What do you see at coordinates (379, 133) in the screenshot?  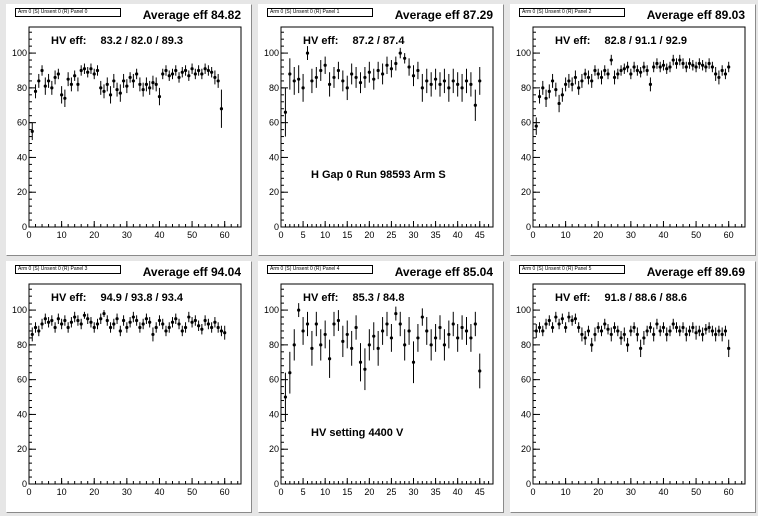 I see `chart-svg-1: 0 5 10 15 20 25 30 35 40 45 0 20 40 60 80 100` at bounding box center [379, 133].